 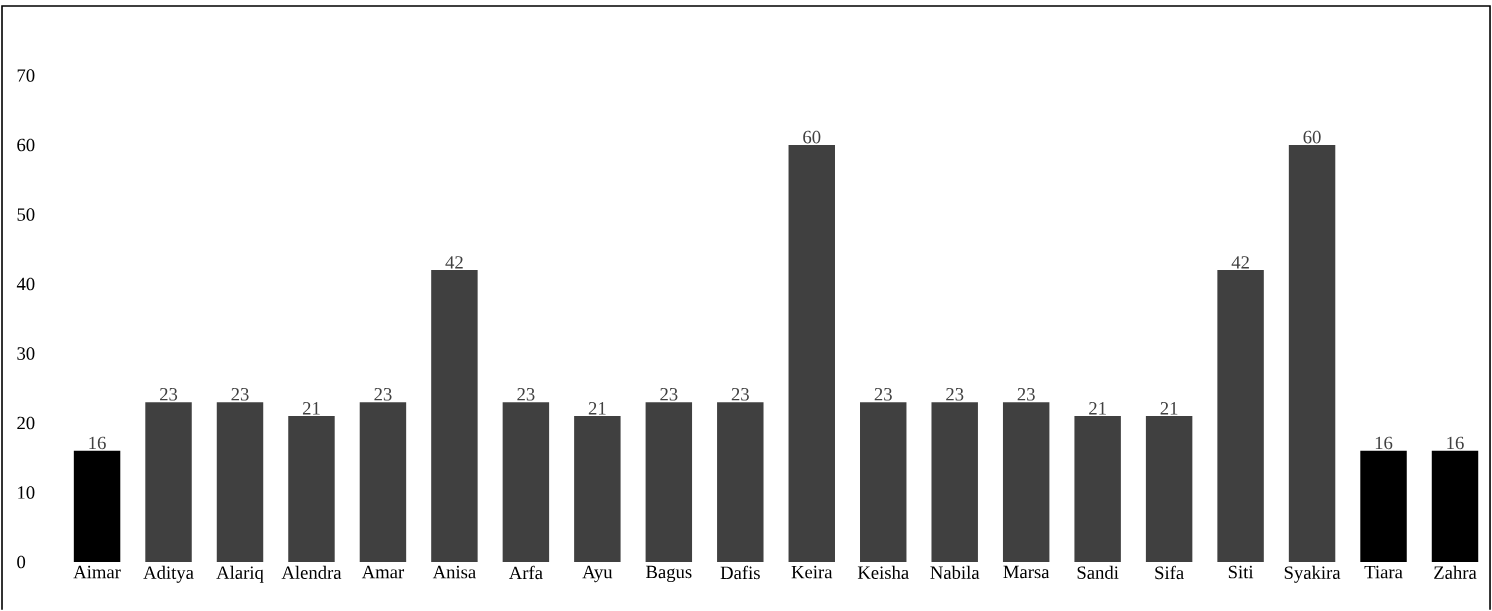 What do you see at coordinates (1169, 572) in the screenshot?
I see `x-tick-label: Sifa` at bounding box center [1169, 572].